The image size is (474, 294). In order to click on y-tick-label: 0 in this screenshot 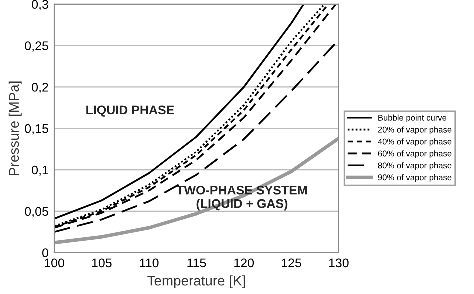, I will do `click(45, 253)`.